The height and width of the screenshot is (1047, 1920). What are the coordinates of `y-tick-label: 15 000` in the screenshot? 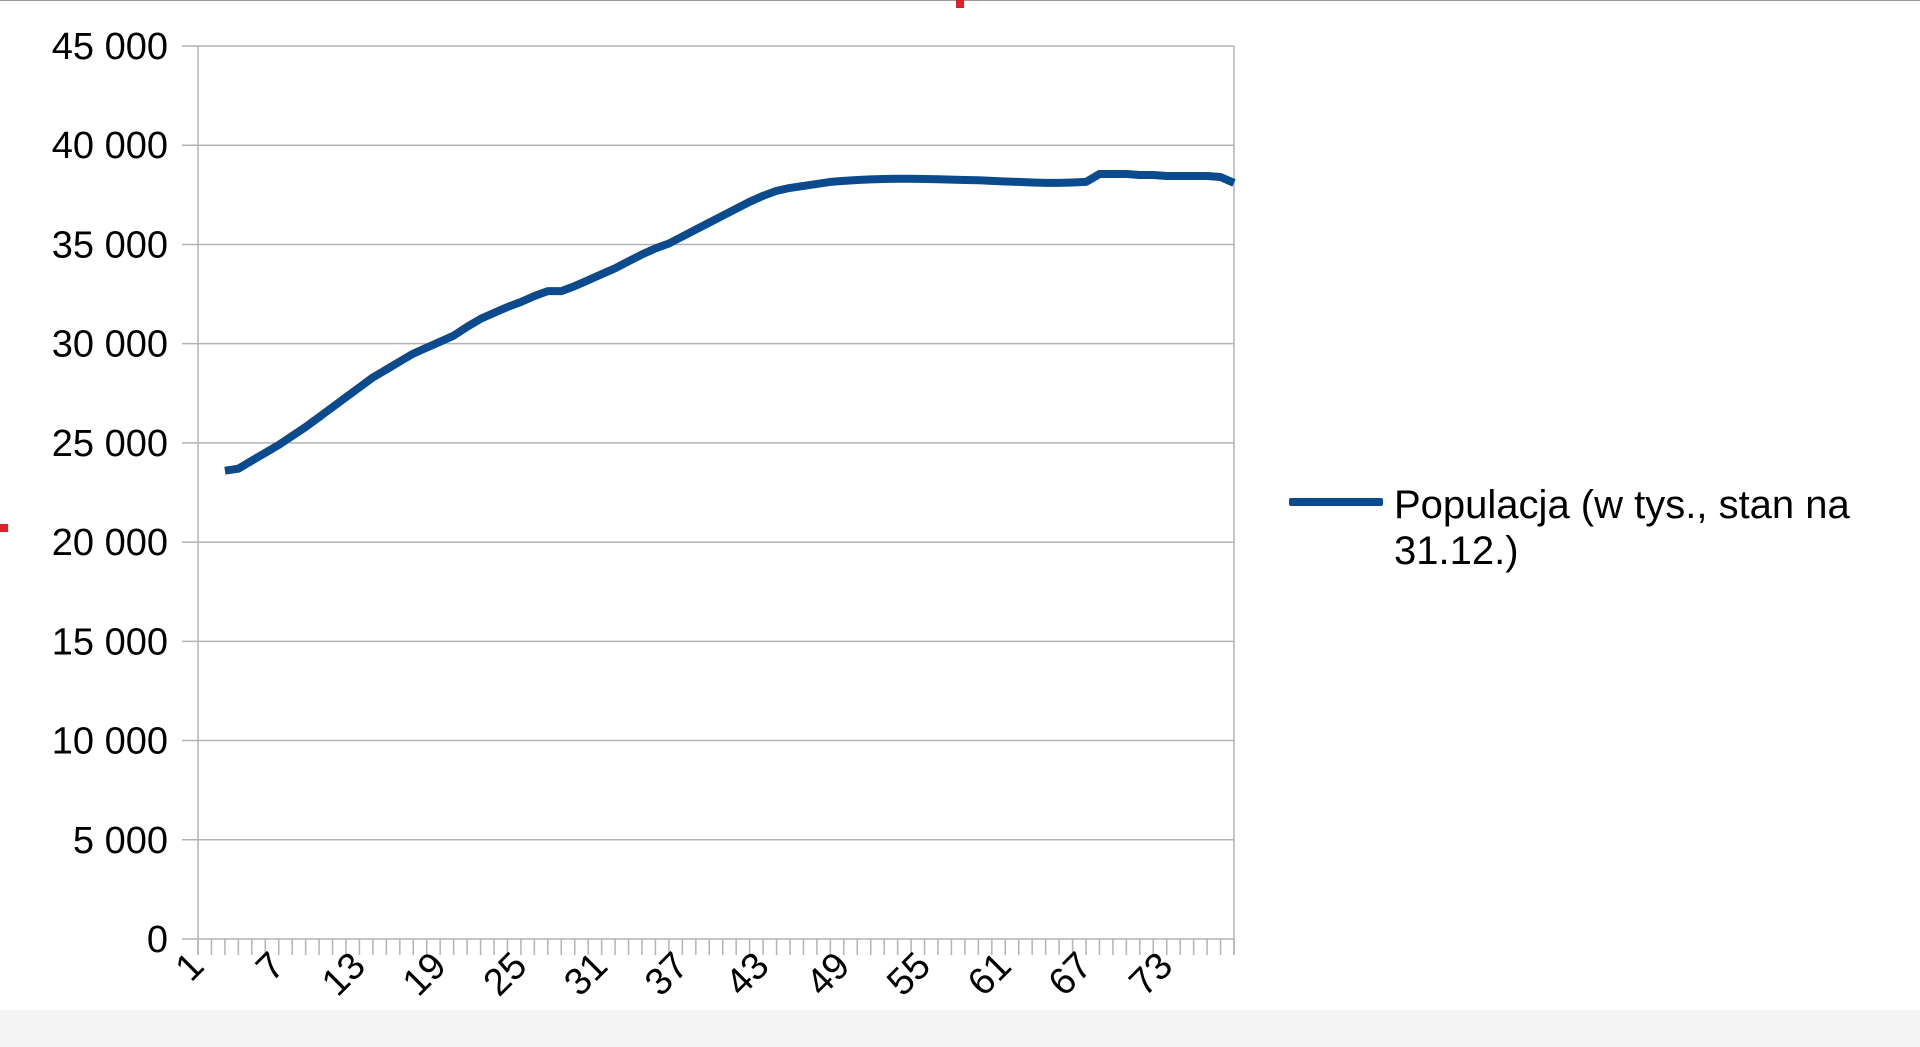 It's located at (110, 642).